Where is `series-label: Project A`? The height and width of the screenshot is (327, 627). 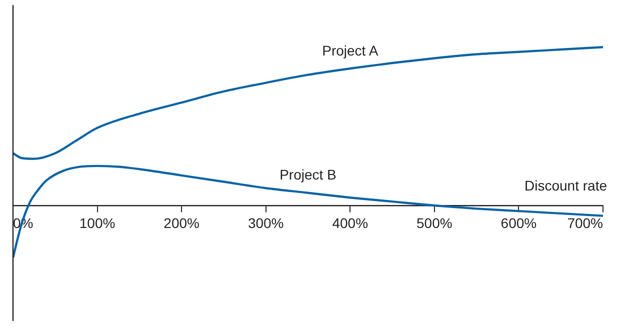 series-label: Project A is located at coordinates (350, 50).